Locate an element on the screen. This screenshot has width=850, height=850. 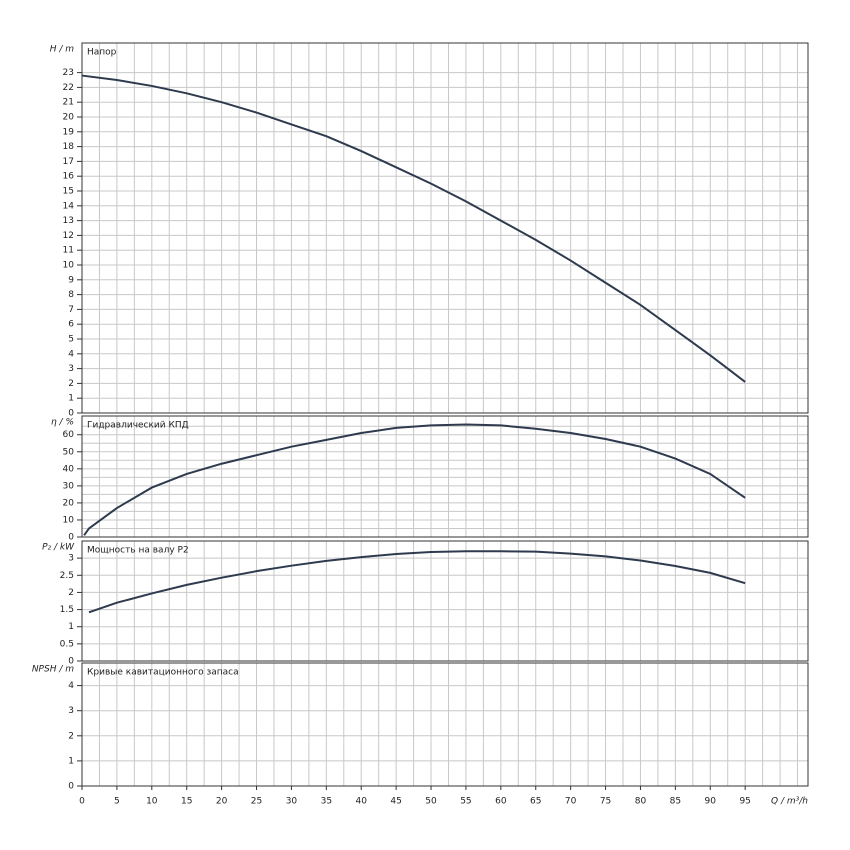
y-tick-label: 0.5 is located at coordinates (67, 644).